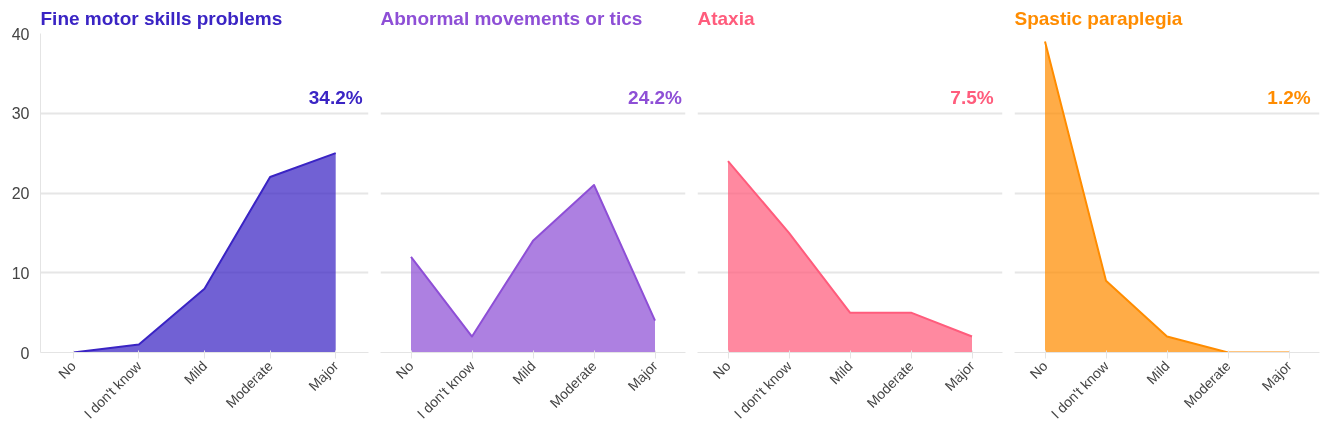  I want to click on annotation: 34.2%, so click(335, 97).